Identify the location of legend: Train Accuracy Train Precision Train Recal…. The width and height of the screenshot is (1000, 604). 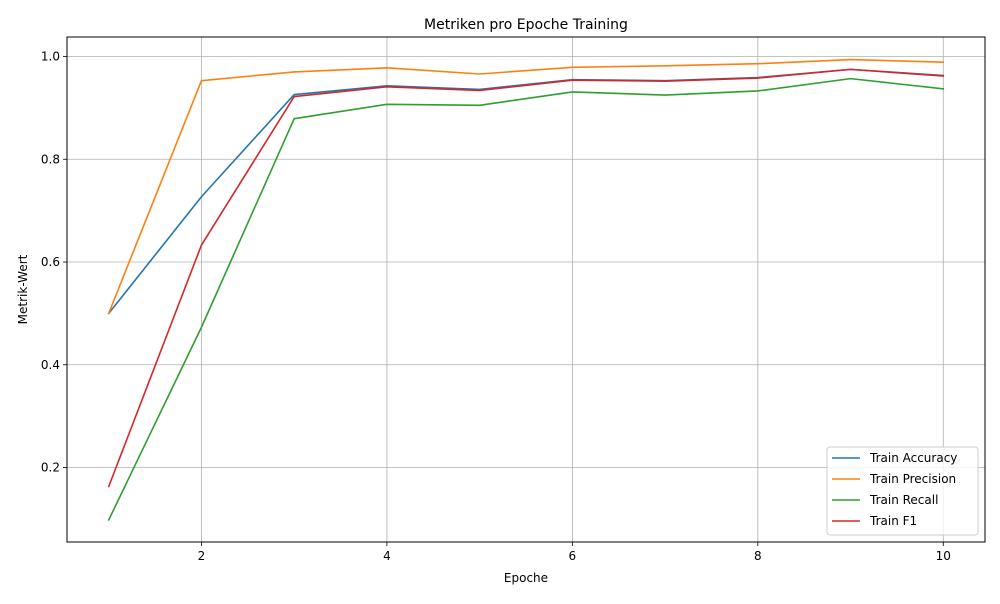
(902, 491).